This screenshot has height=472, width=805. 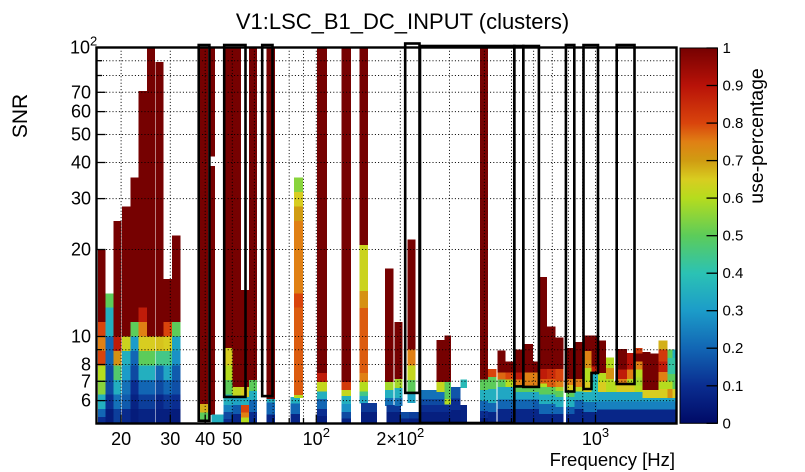 What do you see at coordinates (757, 136) in the screenshot?
I see `colorbar-label: use-percentage` at bounding box center [757, 136].